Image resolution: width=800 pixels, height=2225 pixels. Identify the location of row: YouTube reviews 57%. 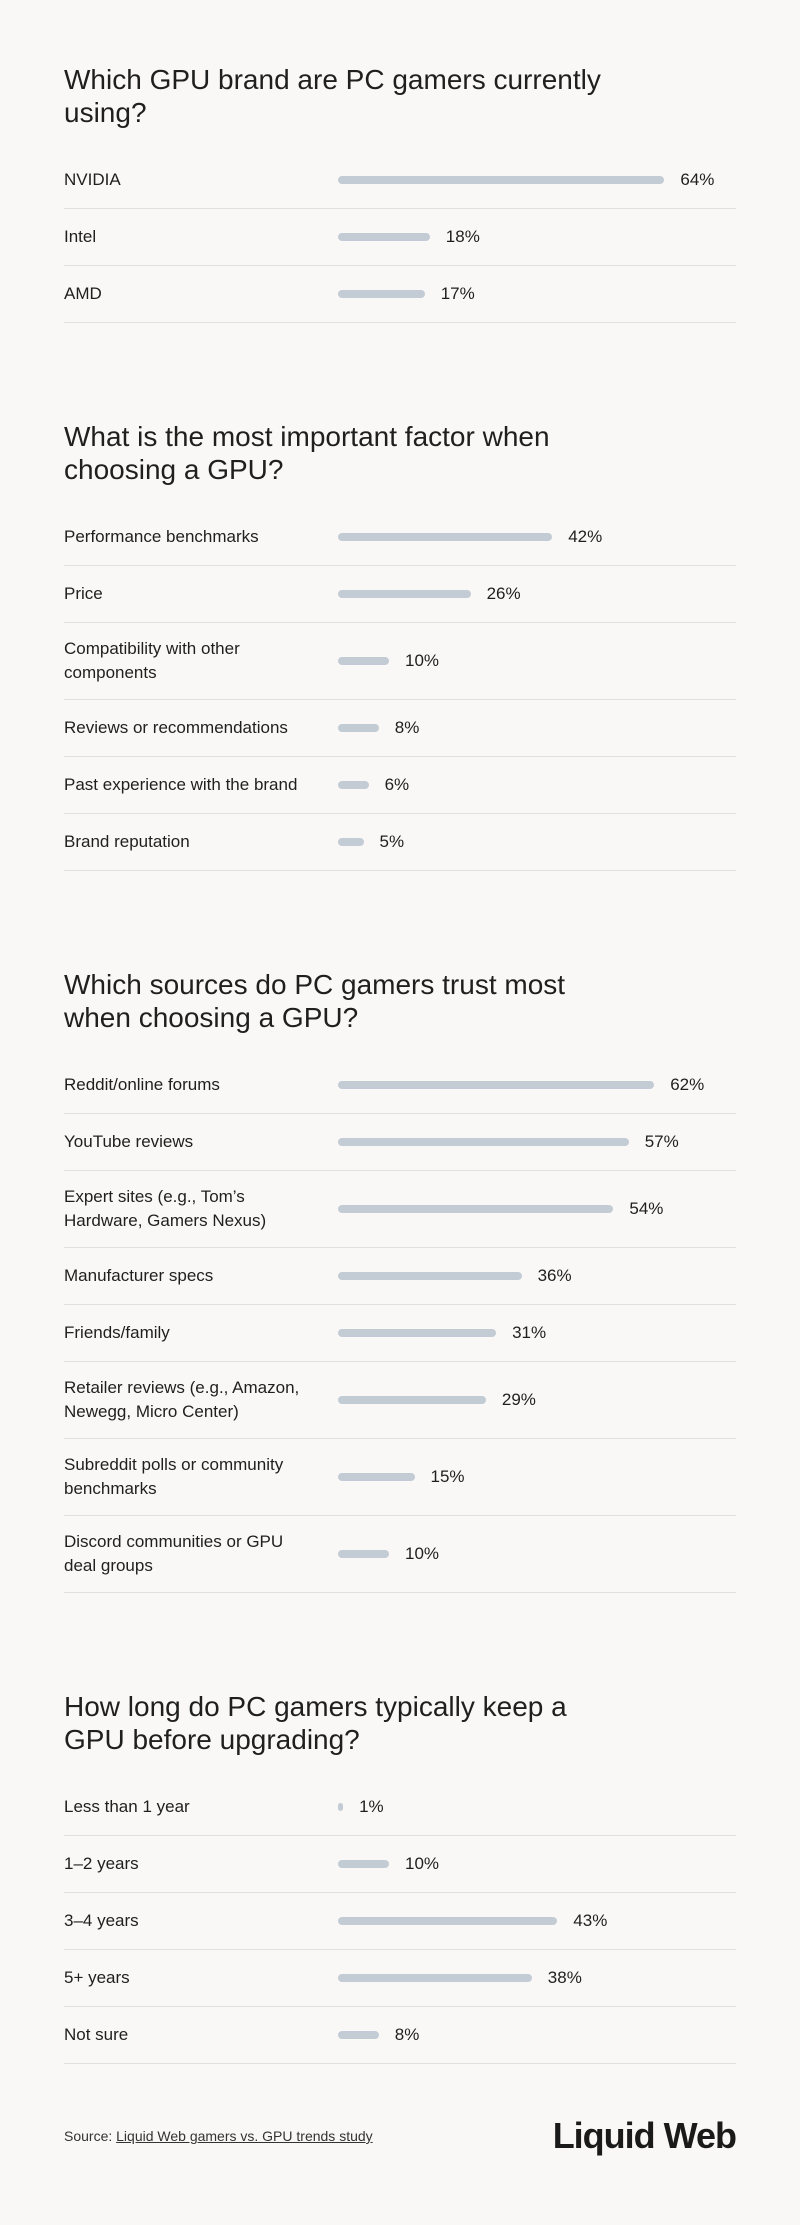
(400, 1142).